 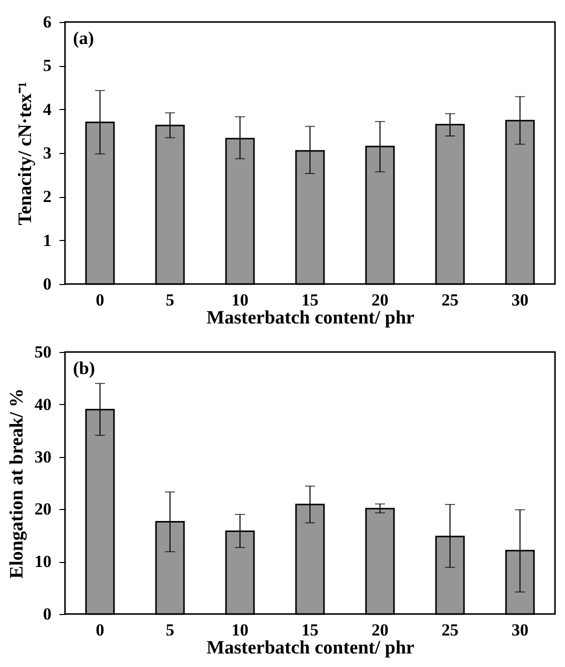 I want to click on y-tick-label: 3, so click(x=47, y=153).